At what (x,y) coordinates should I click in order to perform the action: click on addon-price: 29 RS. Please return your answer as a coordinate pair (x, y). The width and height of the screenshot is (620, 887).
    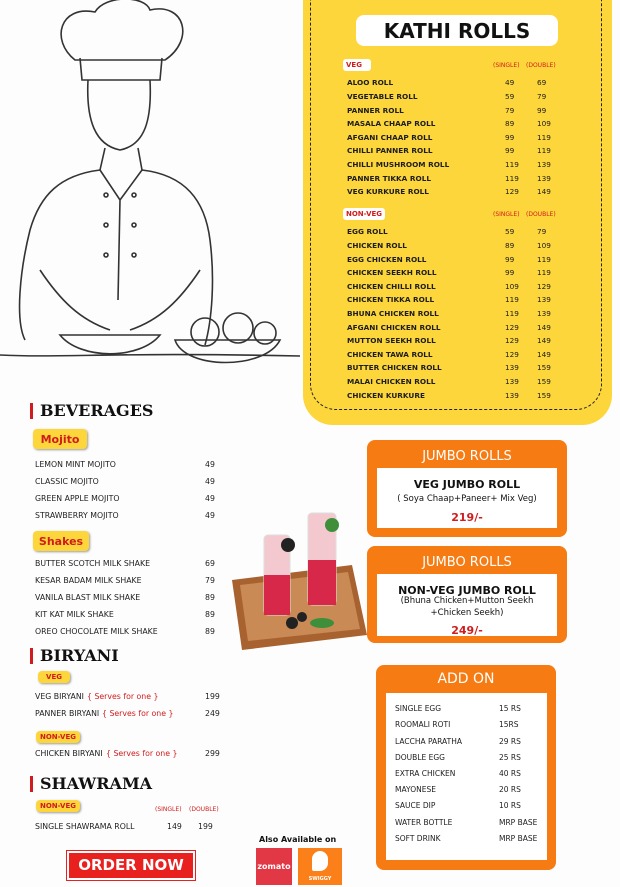
    Looking at the image, I should click on (510, 741).